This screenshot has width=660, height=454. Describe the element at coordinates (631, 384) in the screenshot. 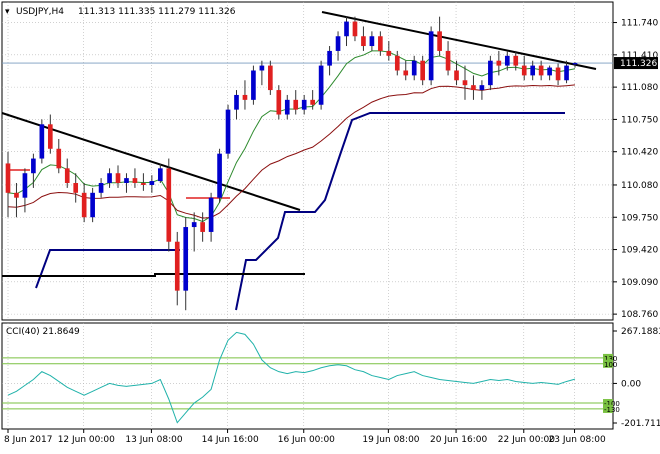

I see `cci-tick-label: 0.00` at that location.